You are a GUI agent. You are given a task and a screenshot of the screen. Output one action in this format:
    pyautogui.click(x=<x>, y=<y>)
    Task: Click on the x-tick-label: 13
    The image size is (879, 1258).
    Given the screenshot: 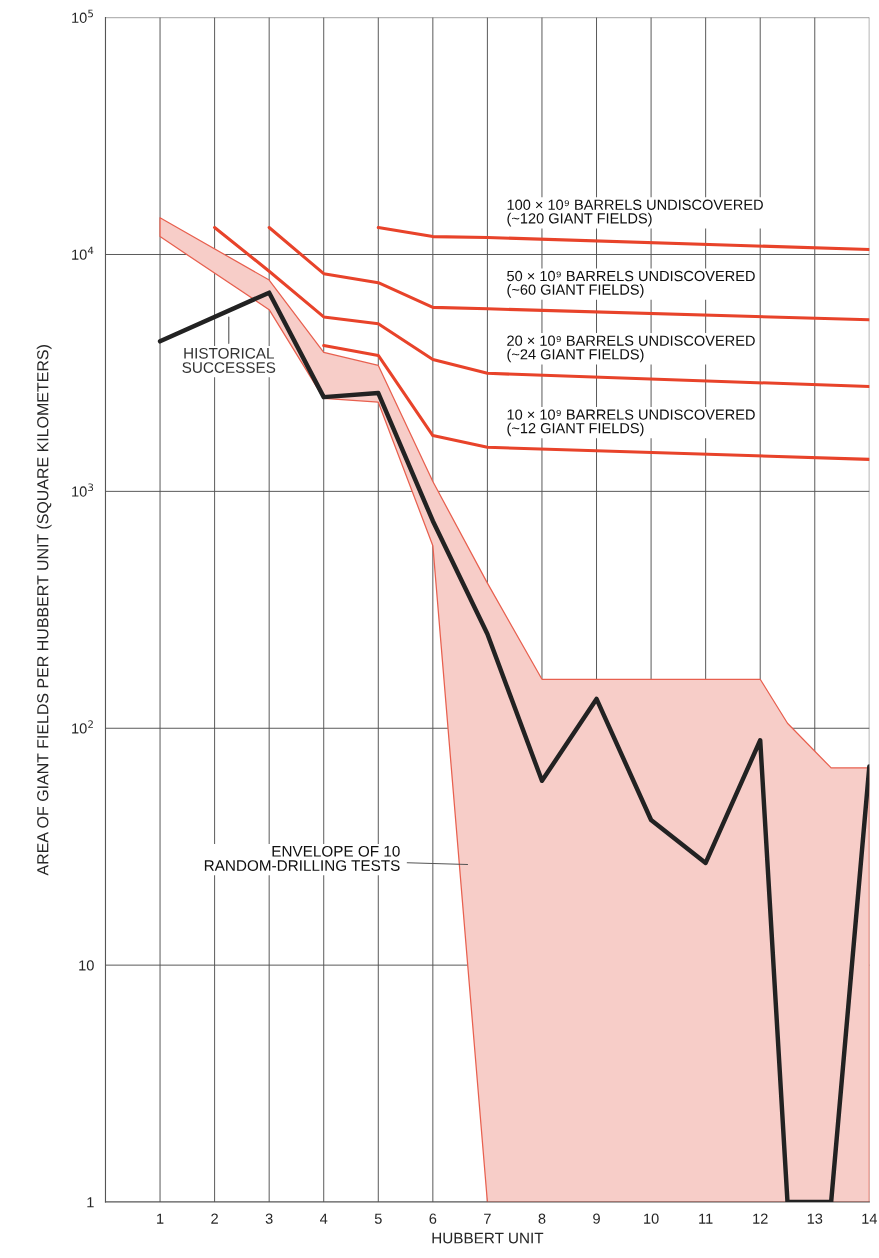 What is the action you would take?
    pyautogui.click(x=815, y=1218)
    